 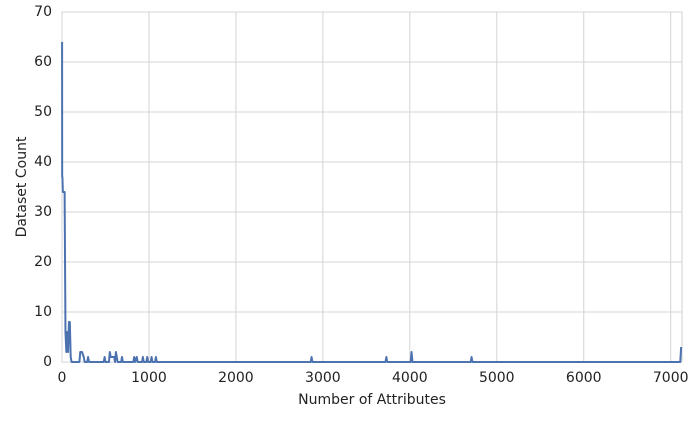 What do you see at coordinates (22, 186) in the screenshot?
I see `y-axis-label: Dataset Count` at bounding box center [22, 186].